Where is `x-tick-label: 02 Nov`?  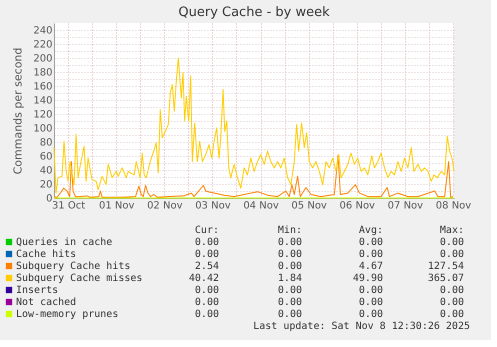 x-tick-label: 02 Nov is located at coordinates (165, 206).